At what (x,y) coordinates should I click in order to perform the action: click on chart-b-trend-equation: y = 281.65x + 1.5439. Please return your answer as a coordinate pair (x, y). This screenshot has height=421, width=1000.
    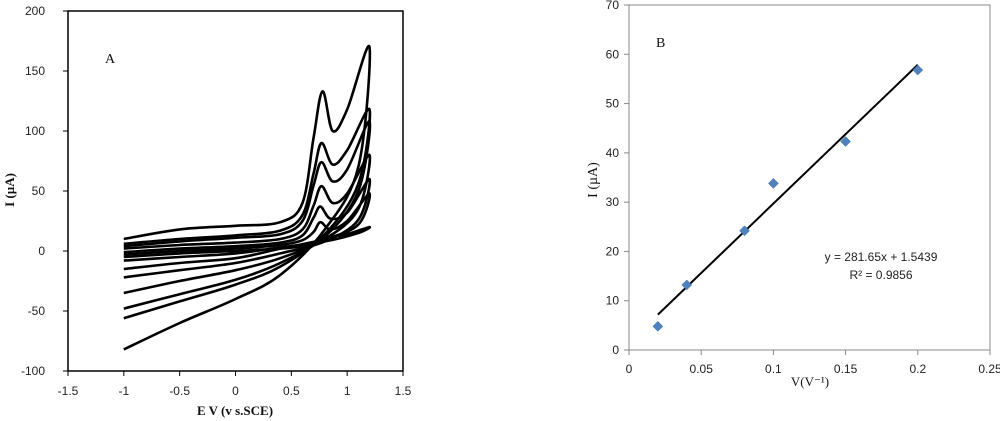
    Looking at the image, I should click on (881, 257).